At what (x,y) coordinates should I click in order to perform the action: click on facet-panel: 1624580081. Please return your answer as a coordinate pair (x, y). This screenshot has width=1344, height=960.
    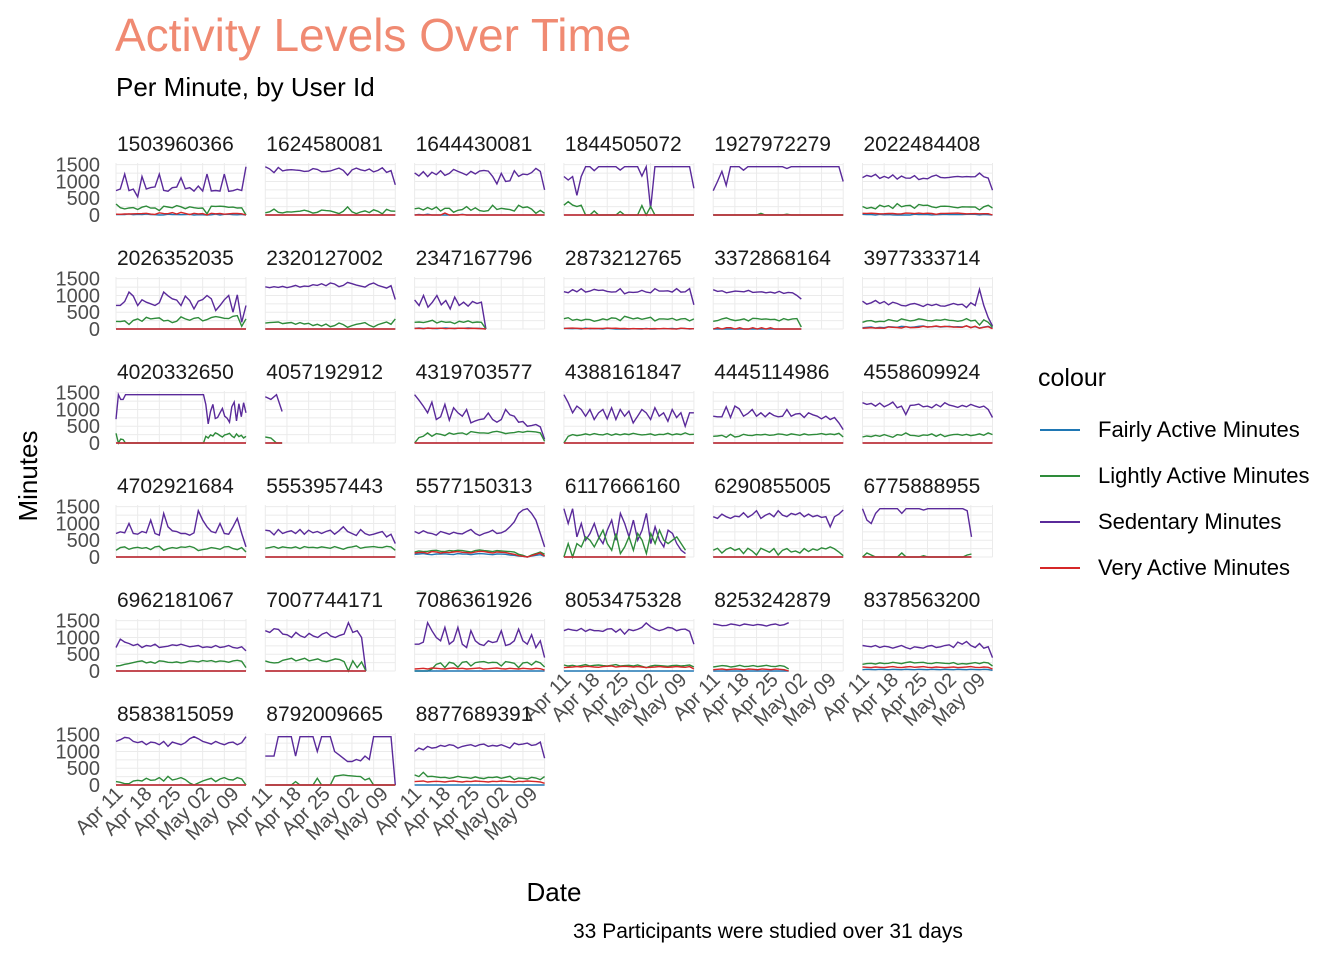
    Looking at the image, I should click on (330, 174).